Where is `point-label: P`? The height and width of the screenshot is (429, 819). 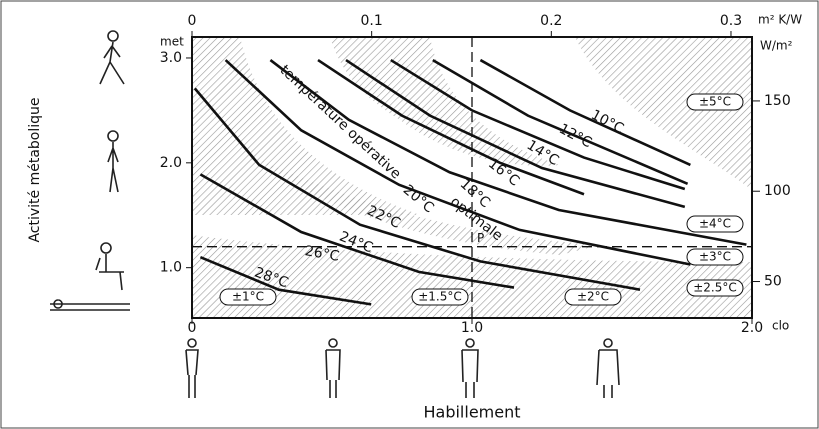 point-label: P is located at coordinates (480, 238).